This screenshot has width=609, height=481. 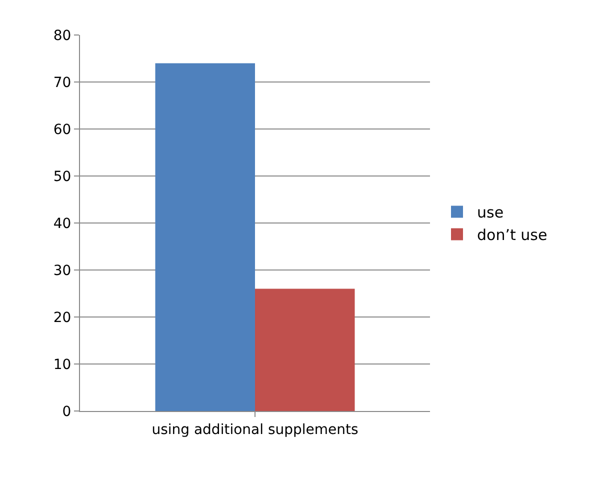 I want to click on y-tick-label: 40, so click(x=62, y=224).